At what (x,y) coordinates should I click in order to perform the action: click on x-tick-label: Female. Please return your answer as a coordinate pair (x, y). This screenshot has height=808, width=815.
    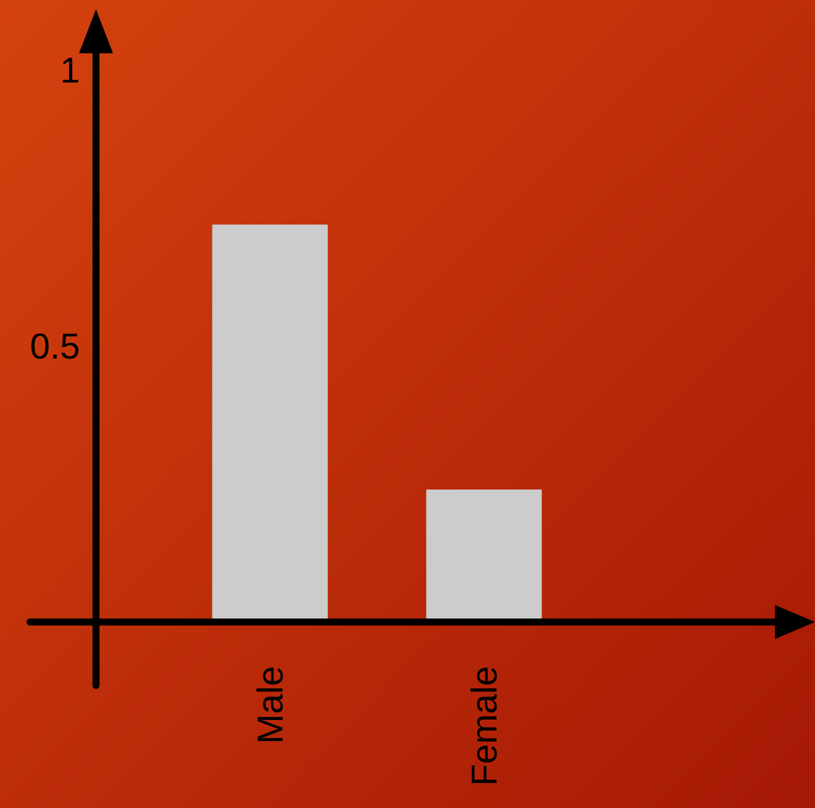
    Looking at the image, I should click on (484, 726).